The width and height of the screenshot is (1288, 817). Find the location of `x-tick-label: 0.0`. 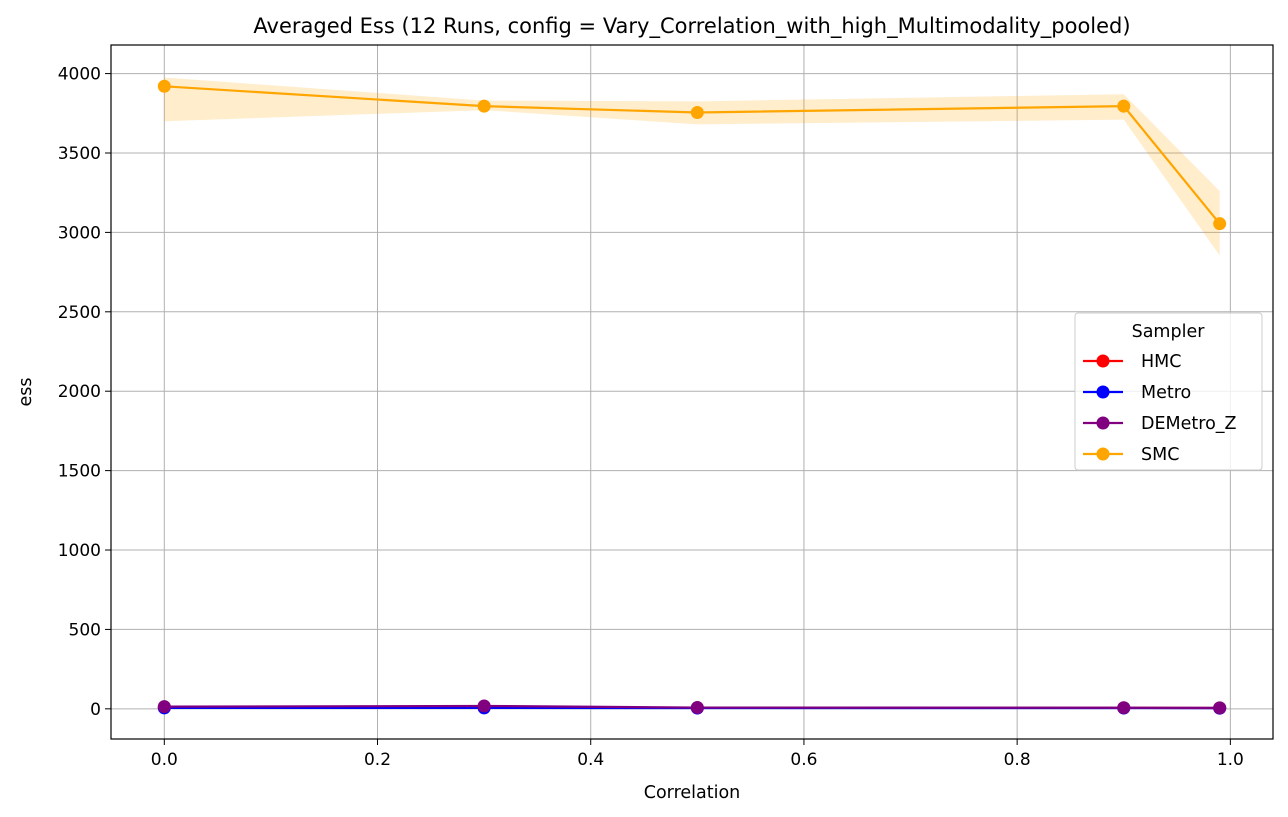

x-tick-label: 0.0 is located at coordinates (164, 760).